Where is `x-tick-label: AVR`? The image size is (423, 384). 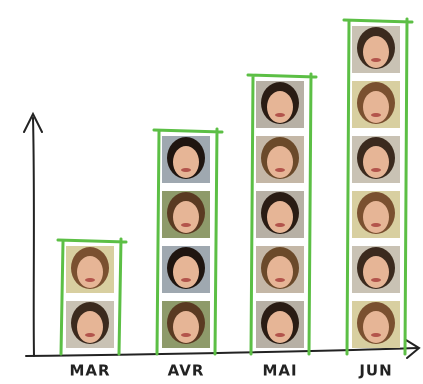
x-tick-label: AVR is located at coordinates (186, 371).